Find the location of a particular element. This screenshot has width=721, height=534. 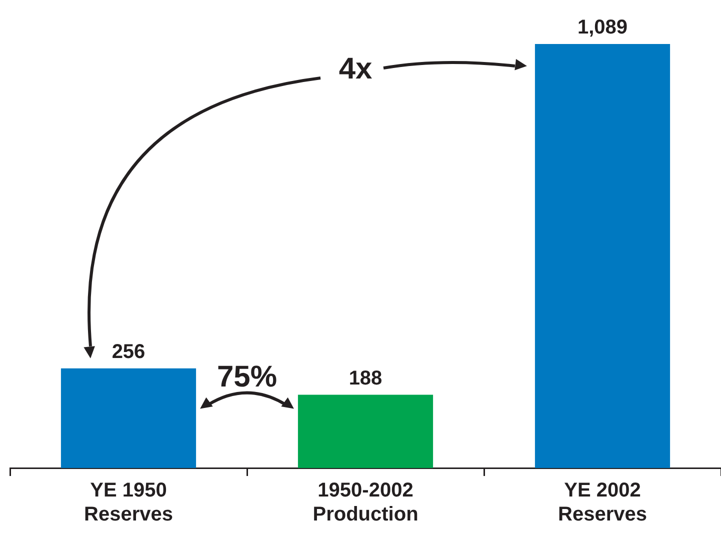

x-tick-label: YE 1950 Reserves is located at coordinates (128, 503).